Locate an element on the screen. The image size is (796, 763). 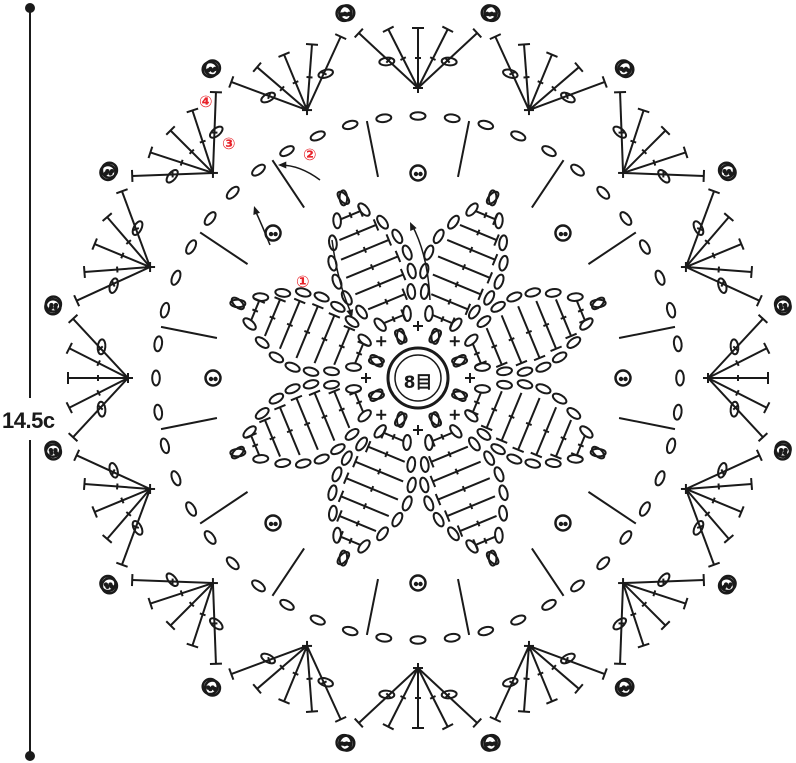
inner-picot is located at coordinates (563, 233).